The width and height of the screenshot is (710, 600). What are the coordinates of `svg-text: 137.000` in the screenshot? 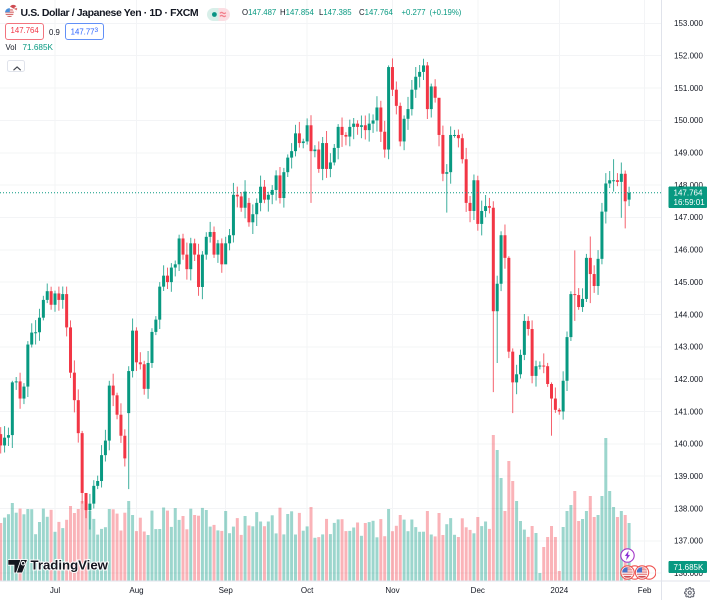 It's located at (688, 541).